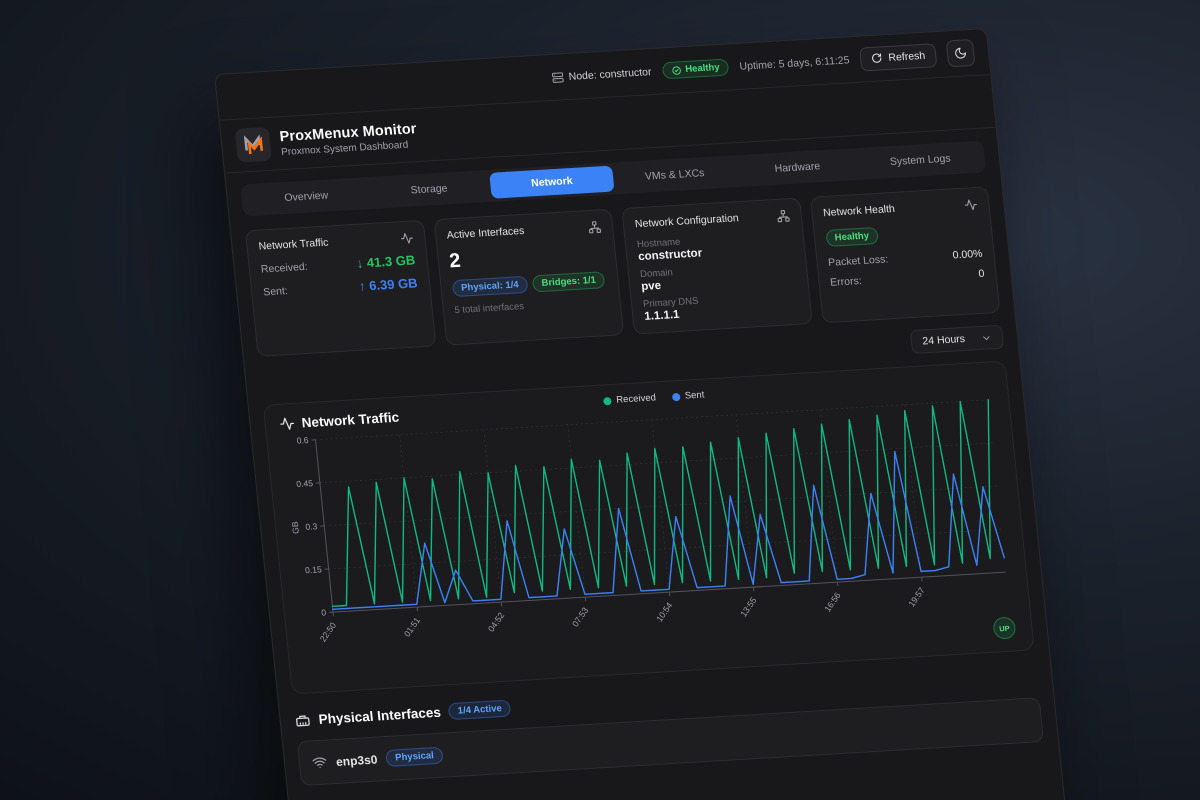 The image size is (1200, 800). I want to click on svg-text: 0.6, so click(302, 440).